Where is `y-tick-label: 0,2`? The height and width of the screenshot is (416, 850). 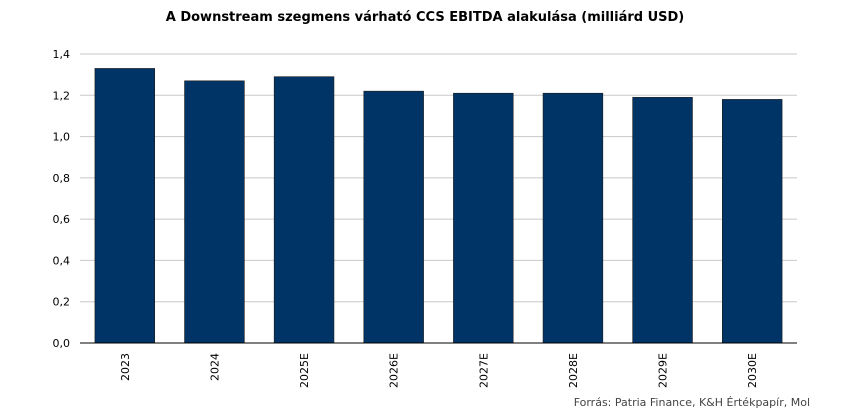
y-tick-label: 0,2 is located at coordinates (62, 302).